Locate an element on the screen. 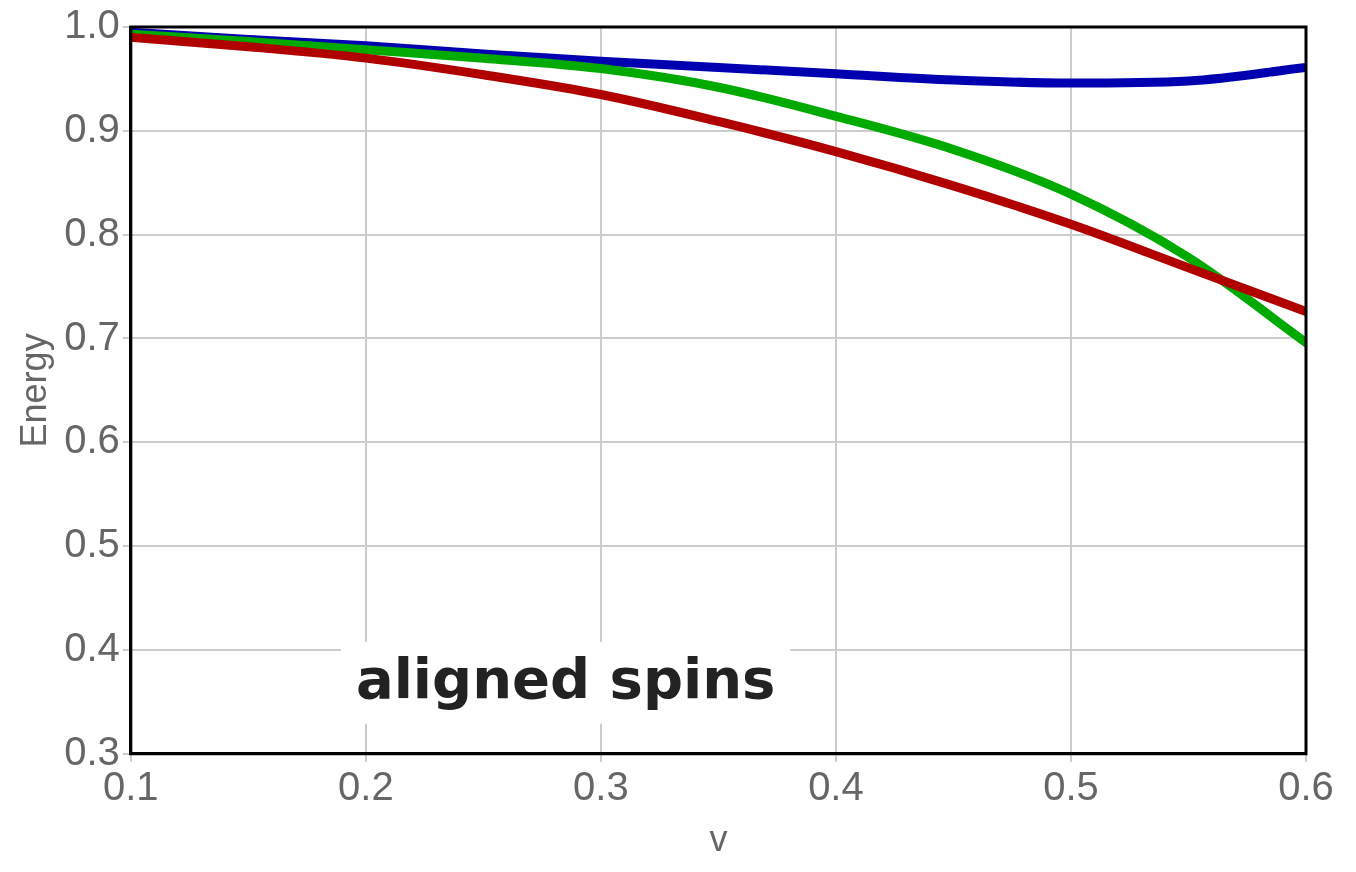 The height and width of the screenshot is (872, 1356). x-tick-label: 0.4 is located at coordinates (836, 785).